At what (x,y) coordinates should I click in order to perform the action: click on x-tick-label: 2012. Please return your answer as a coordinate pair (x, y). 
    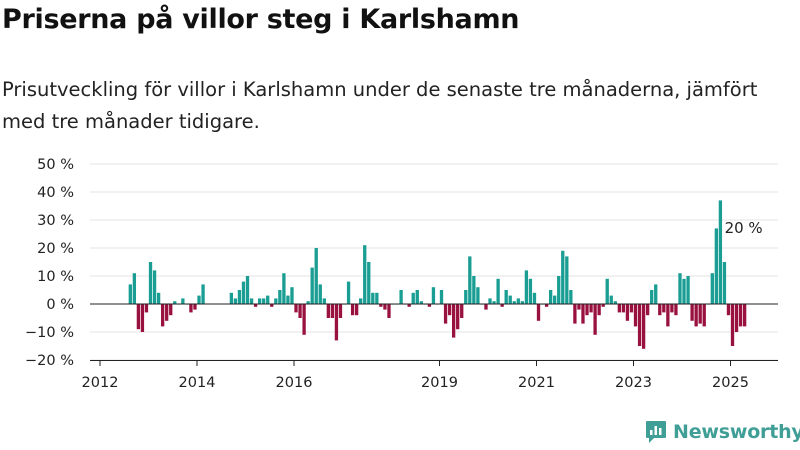
    Looking at the image, I should click on (100, 383).